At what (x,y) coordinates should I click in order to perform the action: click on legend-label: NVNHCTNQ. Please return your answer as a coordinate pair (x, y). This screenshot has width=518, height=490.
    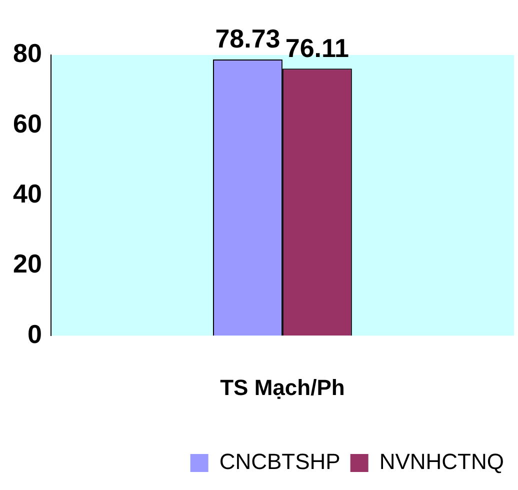
    Looking at the image, I should click on (441, 461).